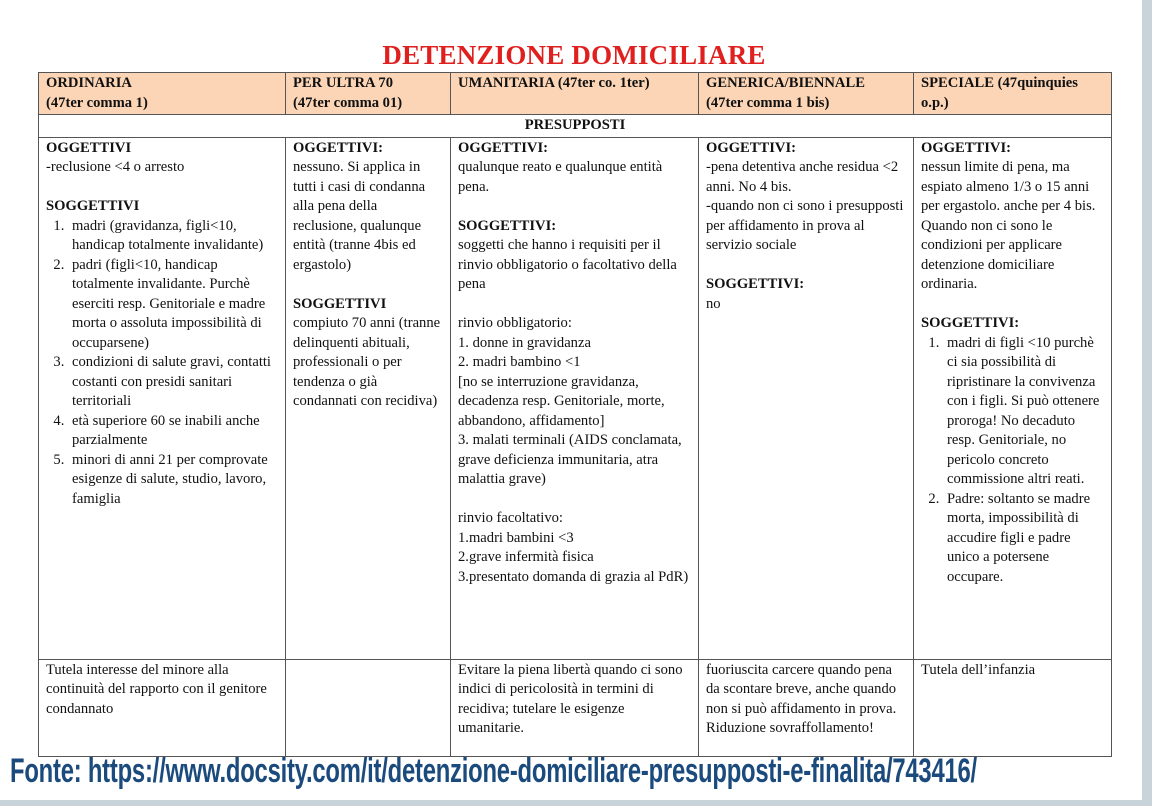  Describe the element at coordinates (768, 102) in the screenshot. I see `header-line: (47ter comma 1 bis)` at that location.